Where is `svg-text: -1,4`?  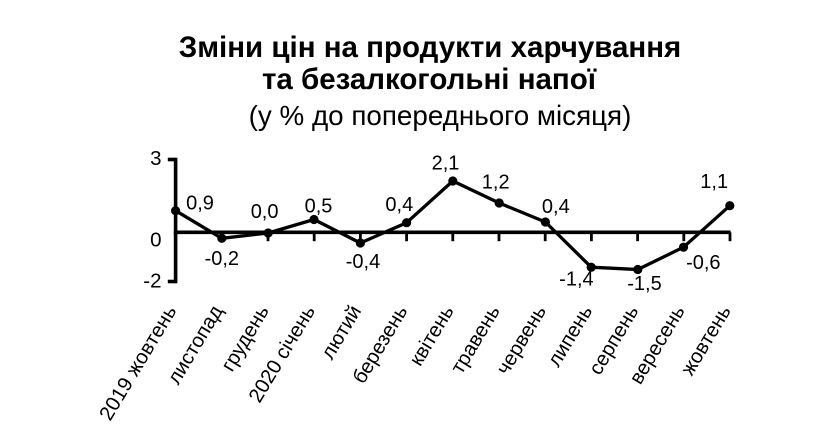 svg-text: -1,4 is located at coordinates (576, 279).